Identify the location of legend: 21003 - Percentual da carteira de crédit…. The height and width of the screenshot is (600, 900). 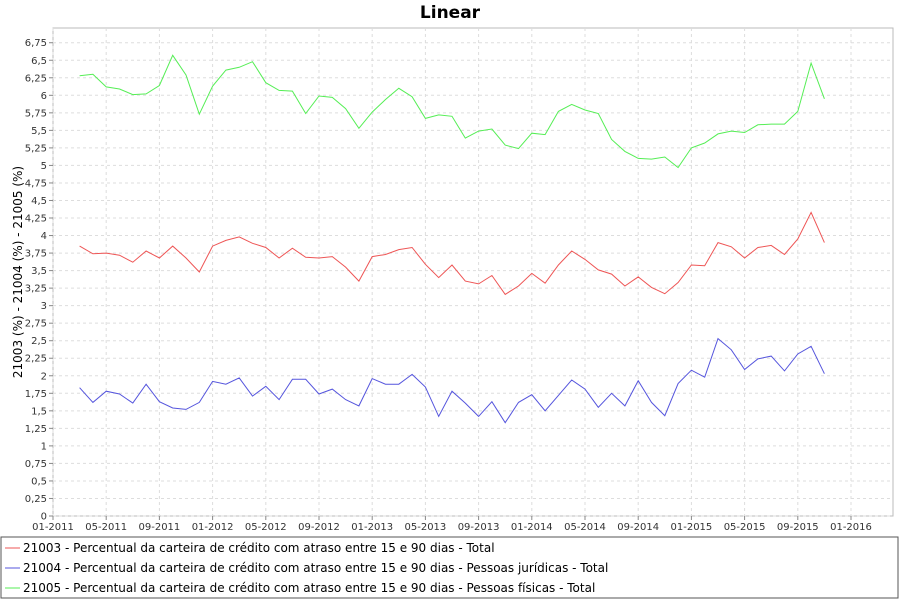
(306, 568).